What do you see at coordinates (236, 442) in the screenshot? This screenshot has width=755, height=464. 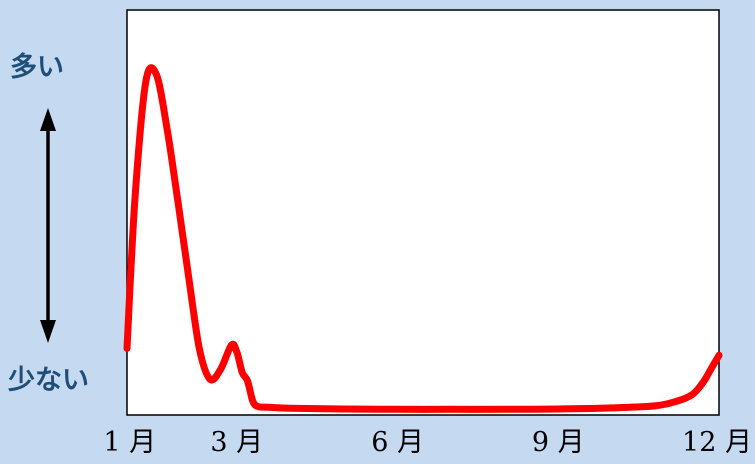 I see `x-tick-label: 3 月` at bounding box center [236, 442].